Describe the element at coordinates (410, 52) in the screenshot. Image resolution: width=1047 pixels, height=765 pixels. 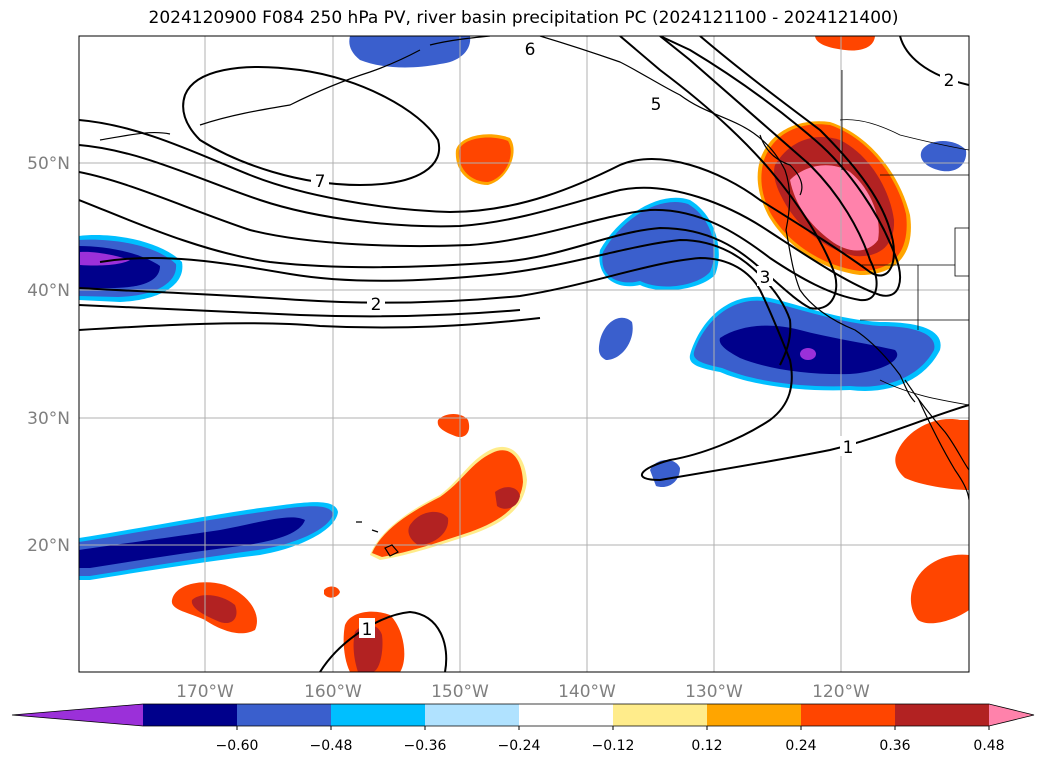
I see `negative-anomaly-top` at that location.